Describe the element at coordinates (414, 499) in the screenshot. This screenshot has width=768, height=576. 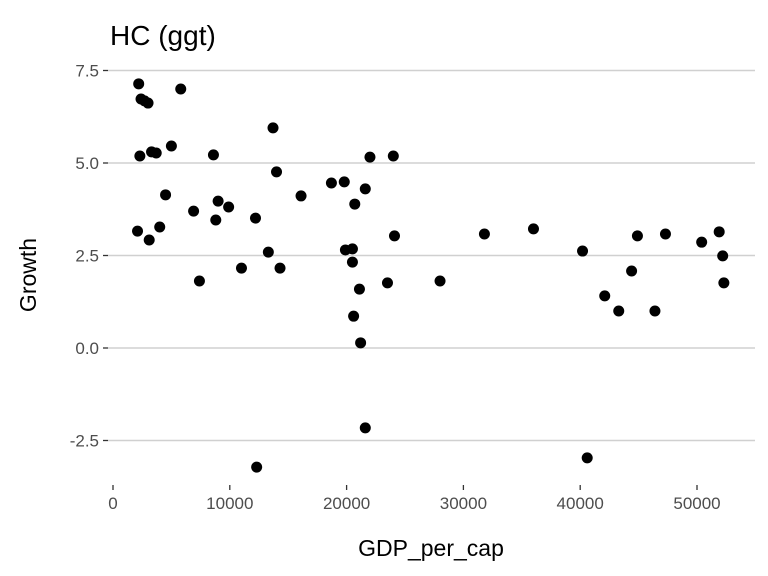
I see `x-axis: 0 10000 20000 30000 40000 50000` at that location.